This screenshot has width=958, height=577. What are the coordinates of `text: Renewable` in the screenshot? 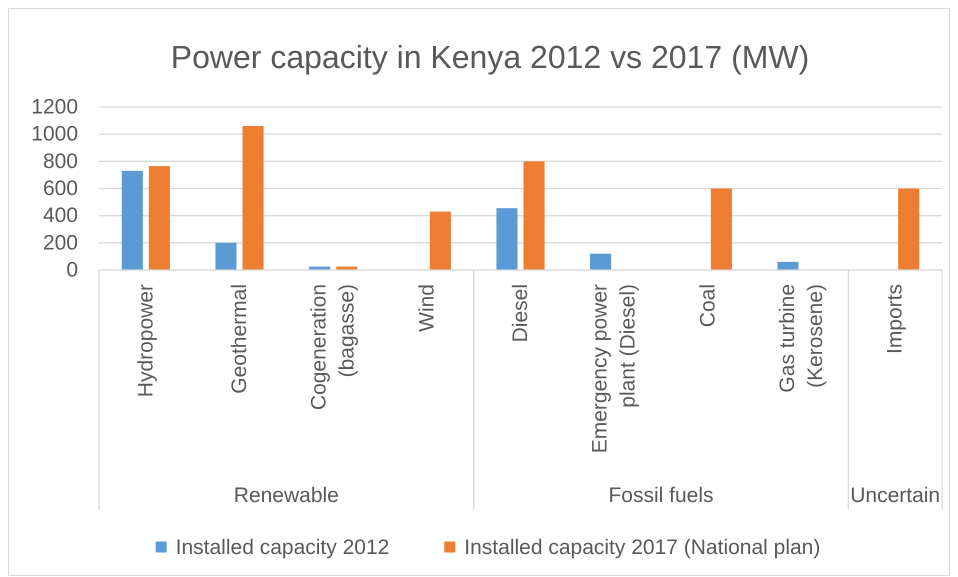 It's located at (286, 495).